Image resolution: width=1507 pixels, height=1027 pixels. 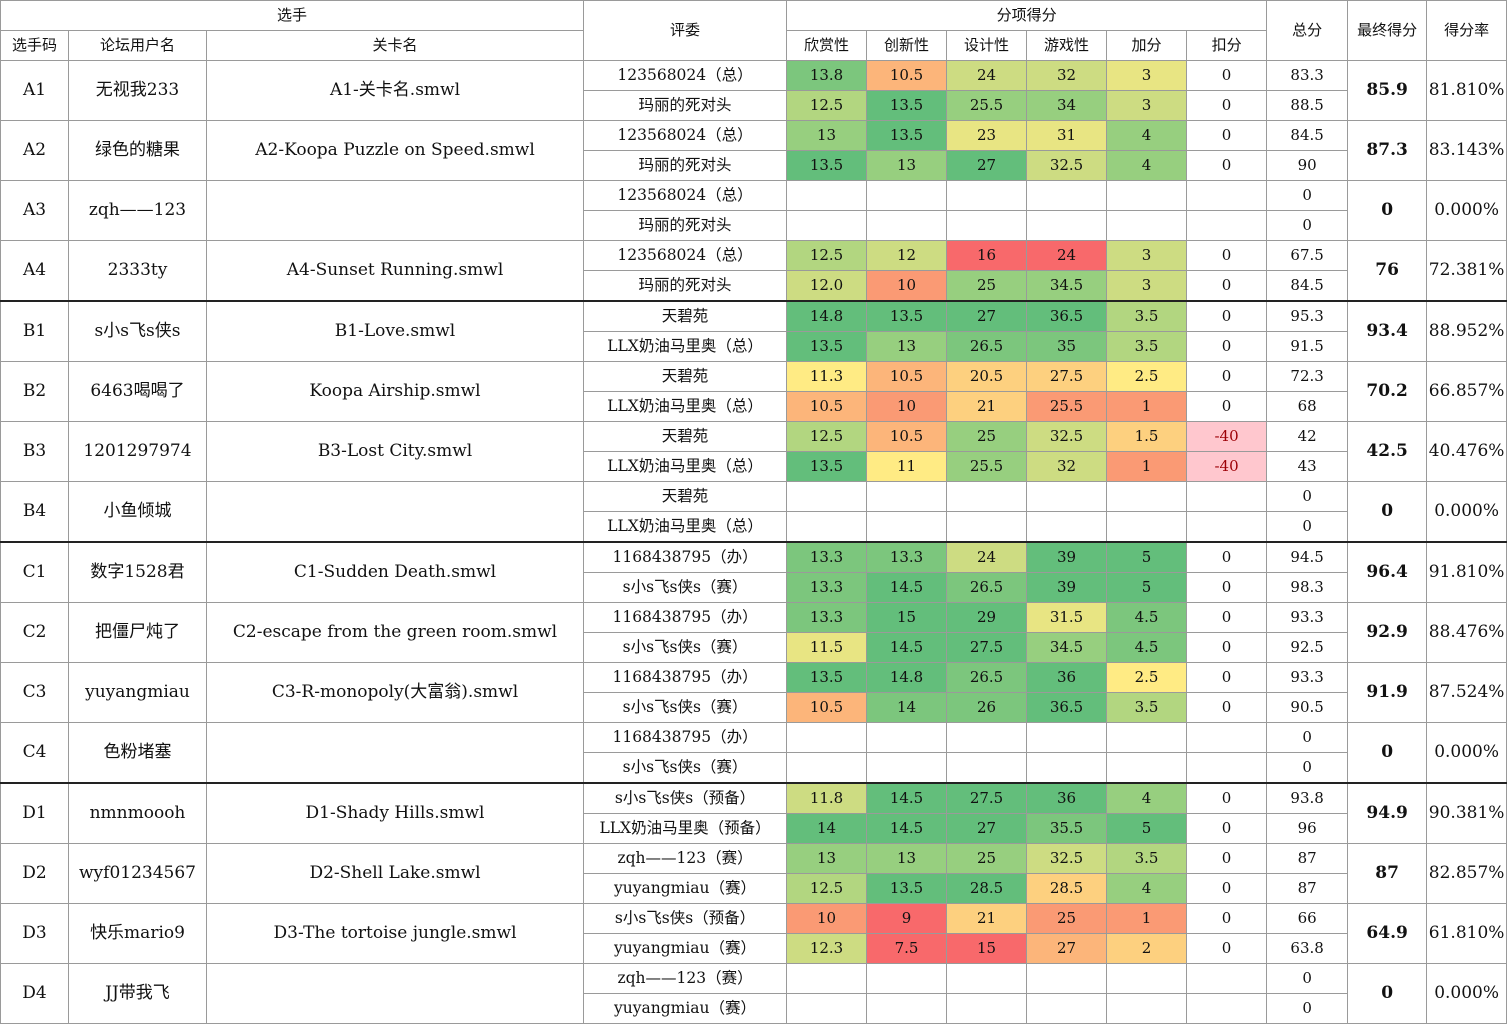 I want to click on score-appreciation: 11.3, so click(x=827, y=376).